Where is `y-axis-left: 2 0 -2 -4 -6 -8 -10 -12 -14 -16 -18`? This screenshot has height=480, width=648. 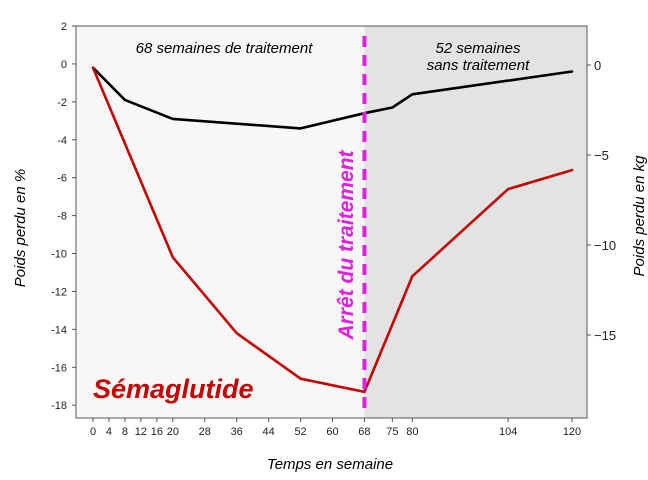
y-axis-left: 2 0 -2 -4 -6 -8 -10 -12 -14 -16 -18 is located at coordinates (63, 216).